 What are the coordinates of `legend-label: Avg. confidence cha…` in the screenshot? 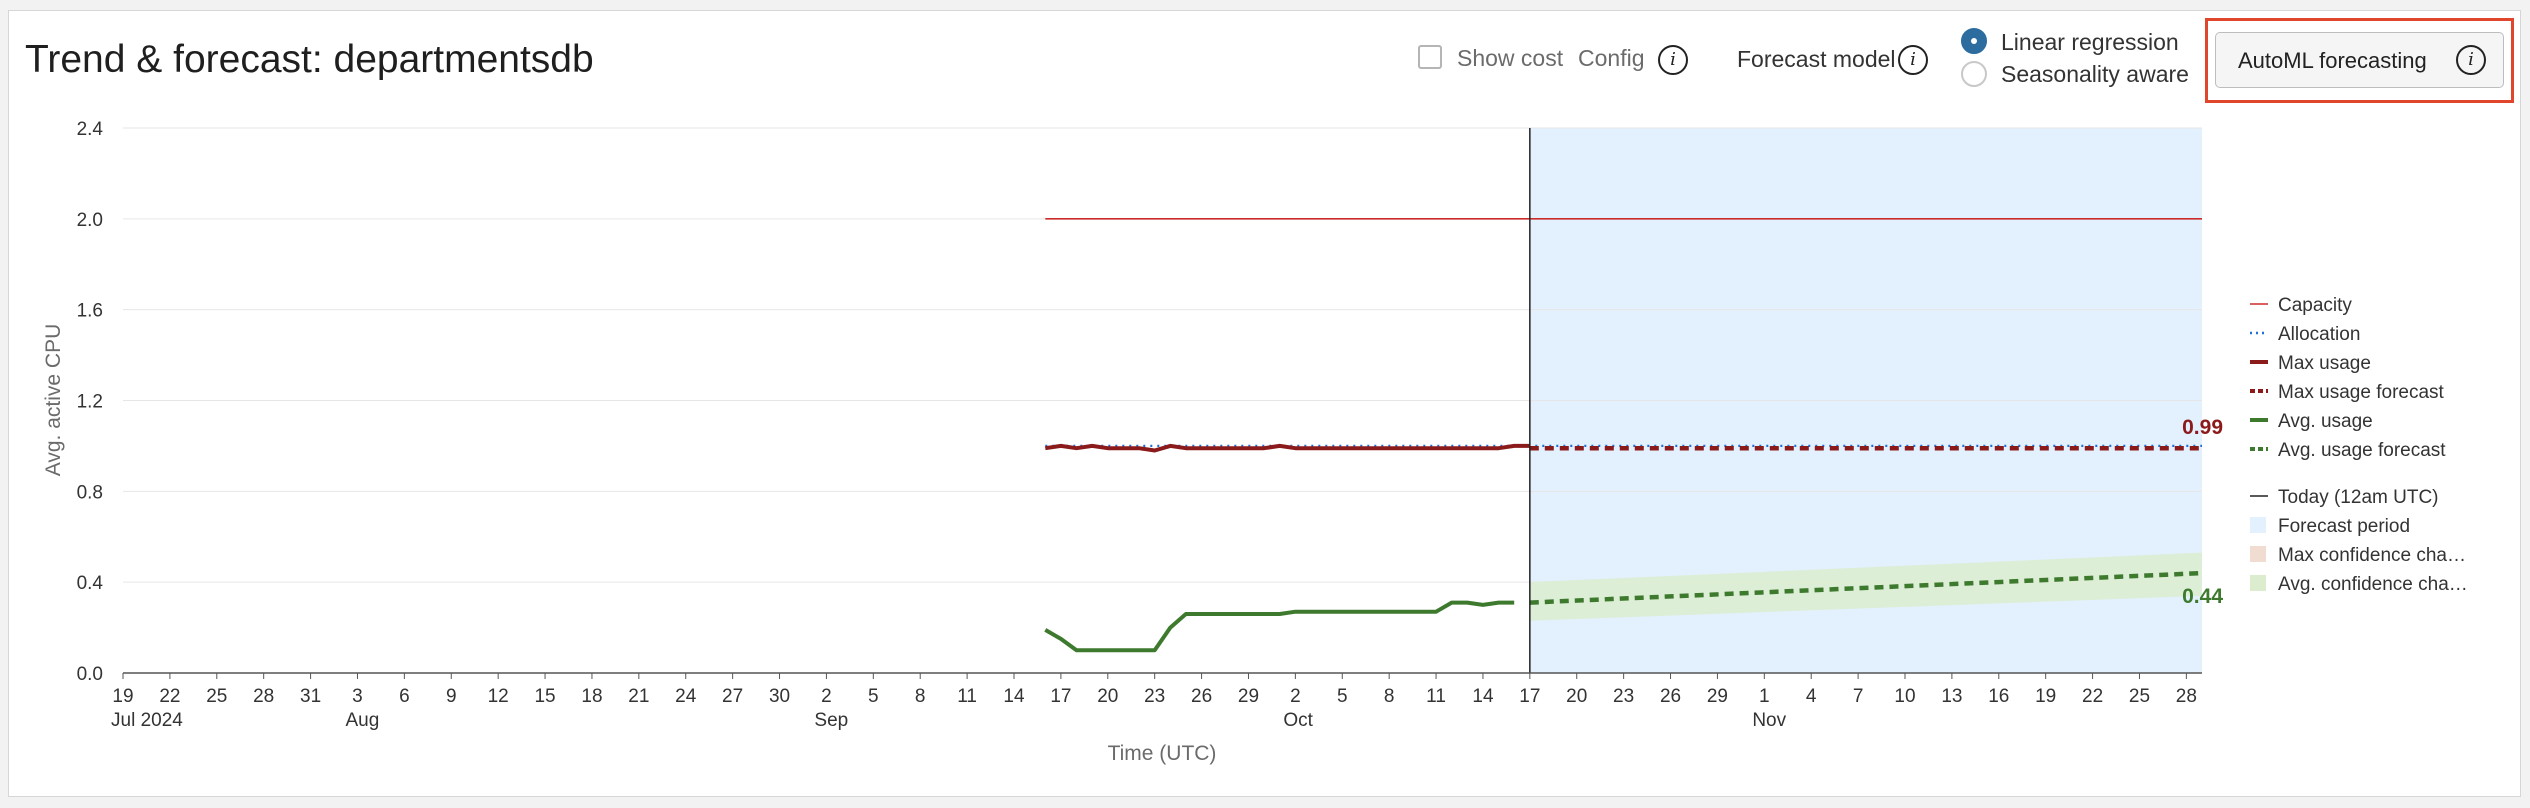 It's located at (2373, 584).